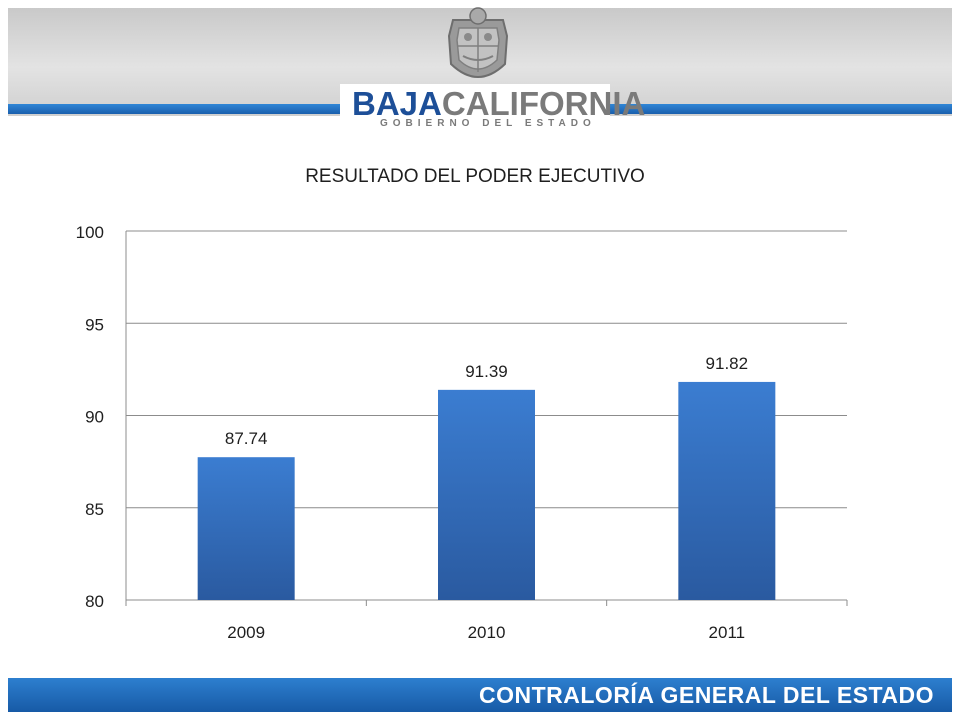  What do you see at coordinates (727, 490) in the screenshot?
I see `bar-2011` at bounding box center [727, 490].